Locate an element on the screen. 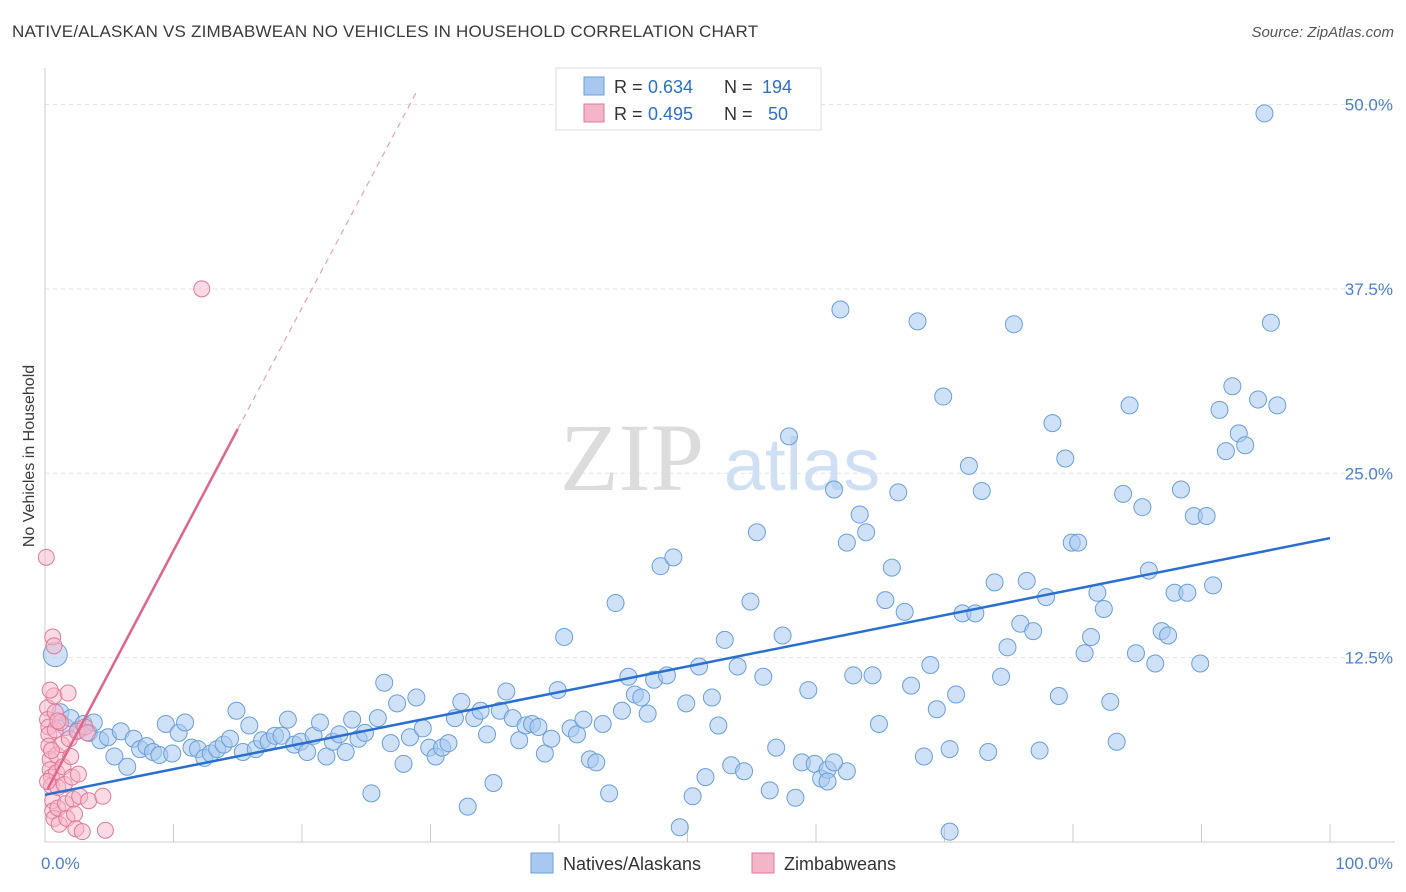 This screenshot has height=892, width=1406. x-tick-label: 0.0% is located at coordinates (60, 863).